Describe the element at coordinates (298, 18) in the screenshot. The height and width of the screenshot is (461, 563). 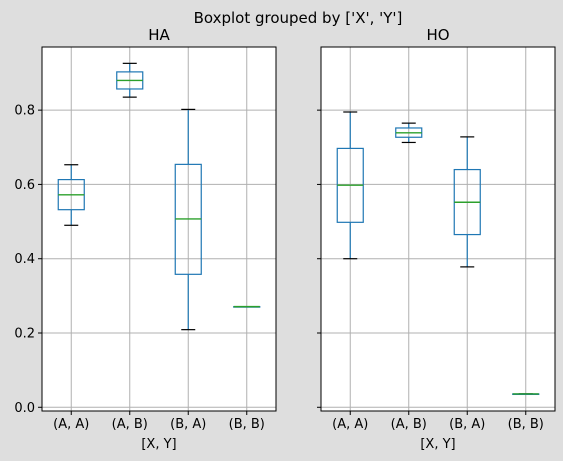
I see `figure-suptitle: Boxplot grouped by ['X', 'Y']` at that location.